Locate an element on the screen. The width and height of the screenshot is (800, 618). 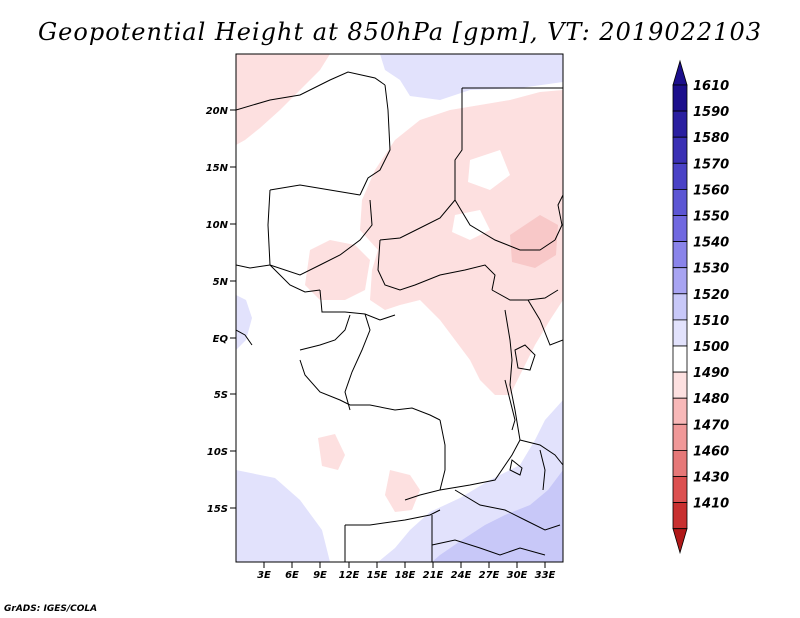
colorbar-label: 1580 is located at coordinates (711, 138).